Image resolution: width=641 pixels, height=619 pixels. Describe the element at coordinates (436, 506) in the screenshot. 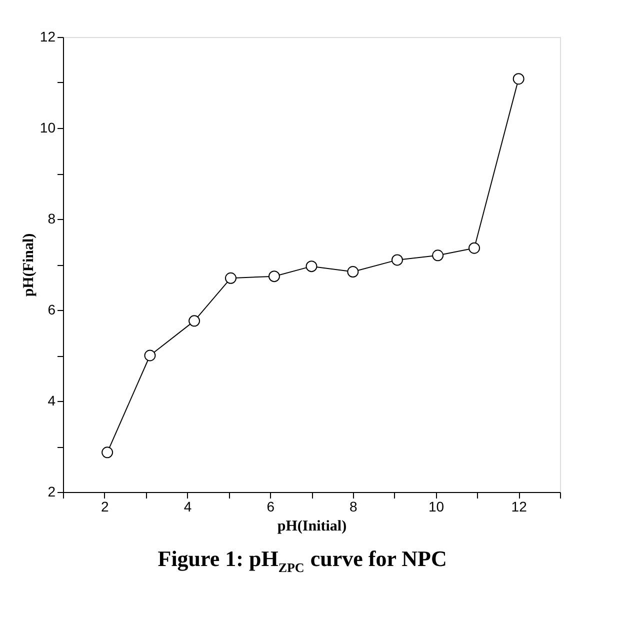

I see `x-tick-label: 10` at that location.